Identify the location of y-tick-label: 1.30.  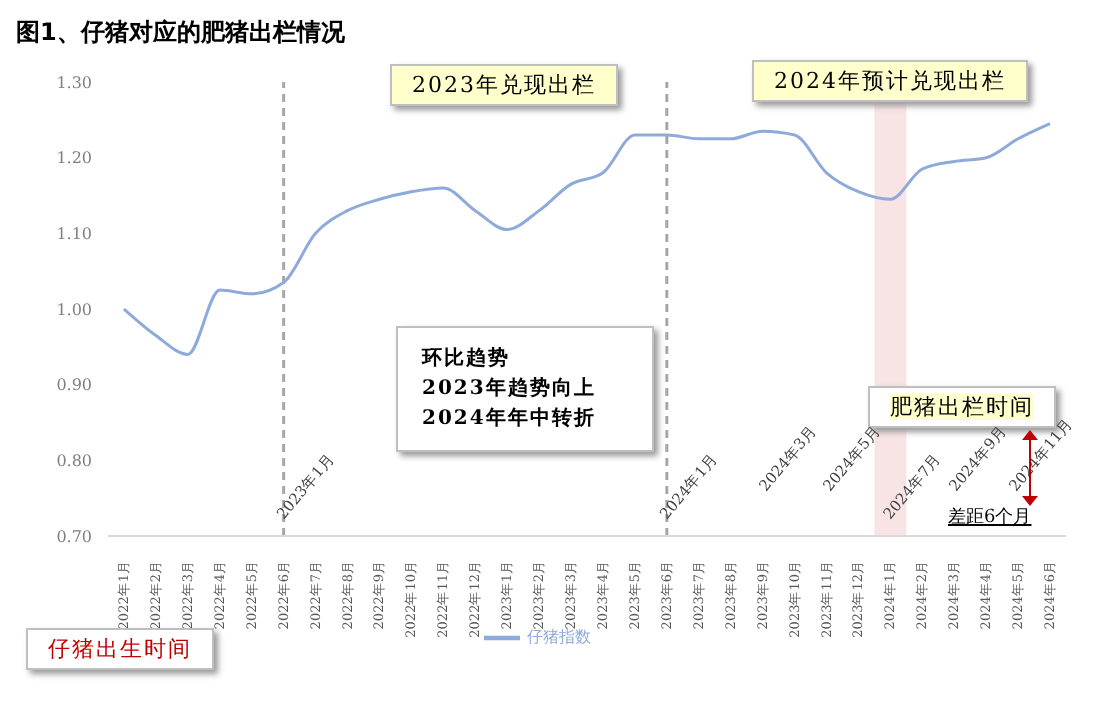
(74, 82).